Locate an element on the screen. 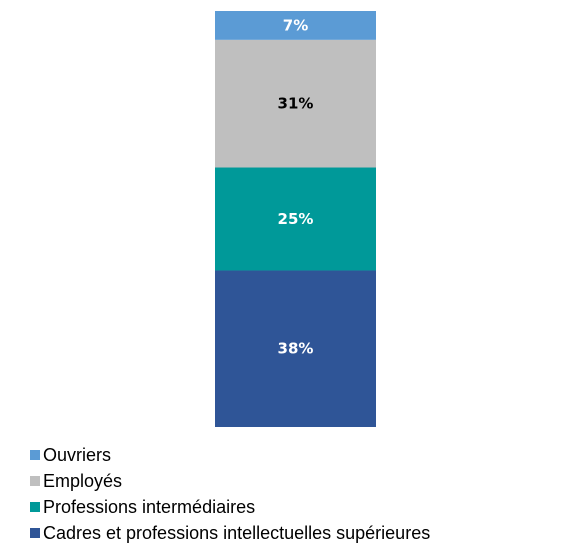 This screenshot has height=552, width=565. data-label-cadres-et-professions-intellectuelles-superieures: 38% is located at coordinates (296, 349).